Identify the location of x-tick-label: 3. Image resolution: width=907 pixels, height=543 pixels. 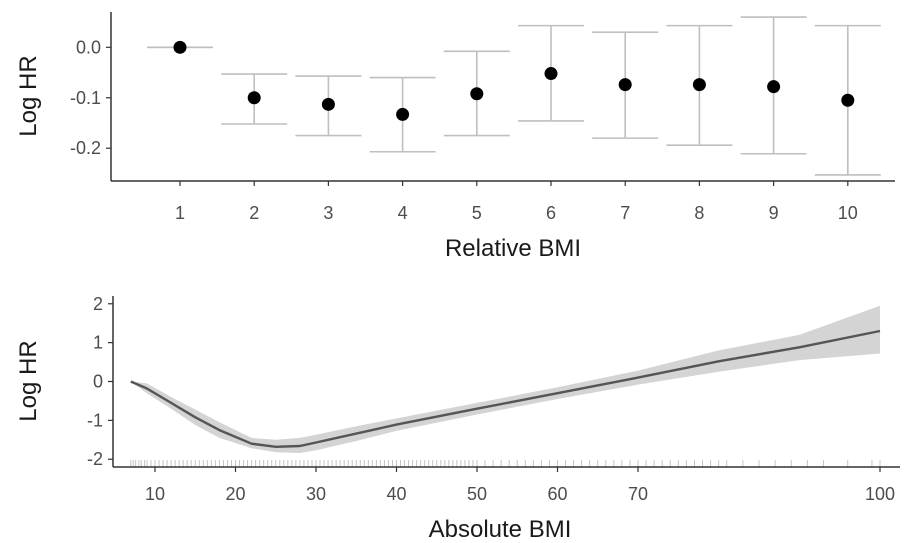
(328, 213).